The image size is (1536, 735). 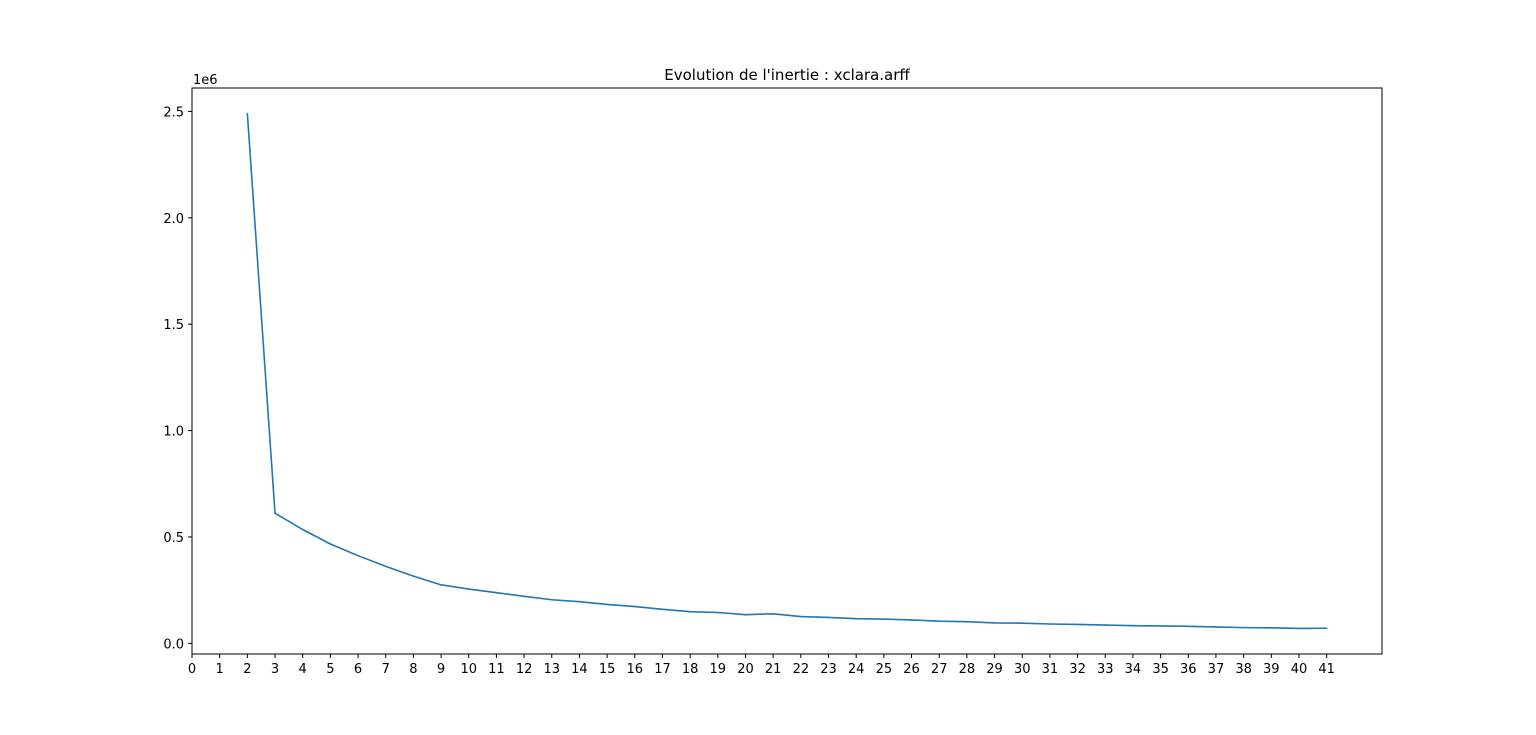 I want to click on x-tick-label: 25, so click(x=884, y=669).